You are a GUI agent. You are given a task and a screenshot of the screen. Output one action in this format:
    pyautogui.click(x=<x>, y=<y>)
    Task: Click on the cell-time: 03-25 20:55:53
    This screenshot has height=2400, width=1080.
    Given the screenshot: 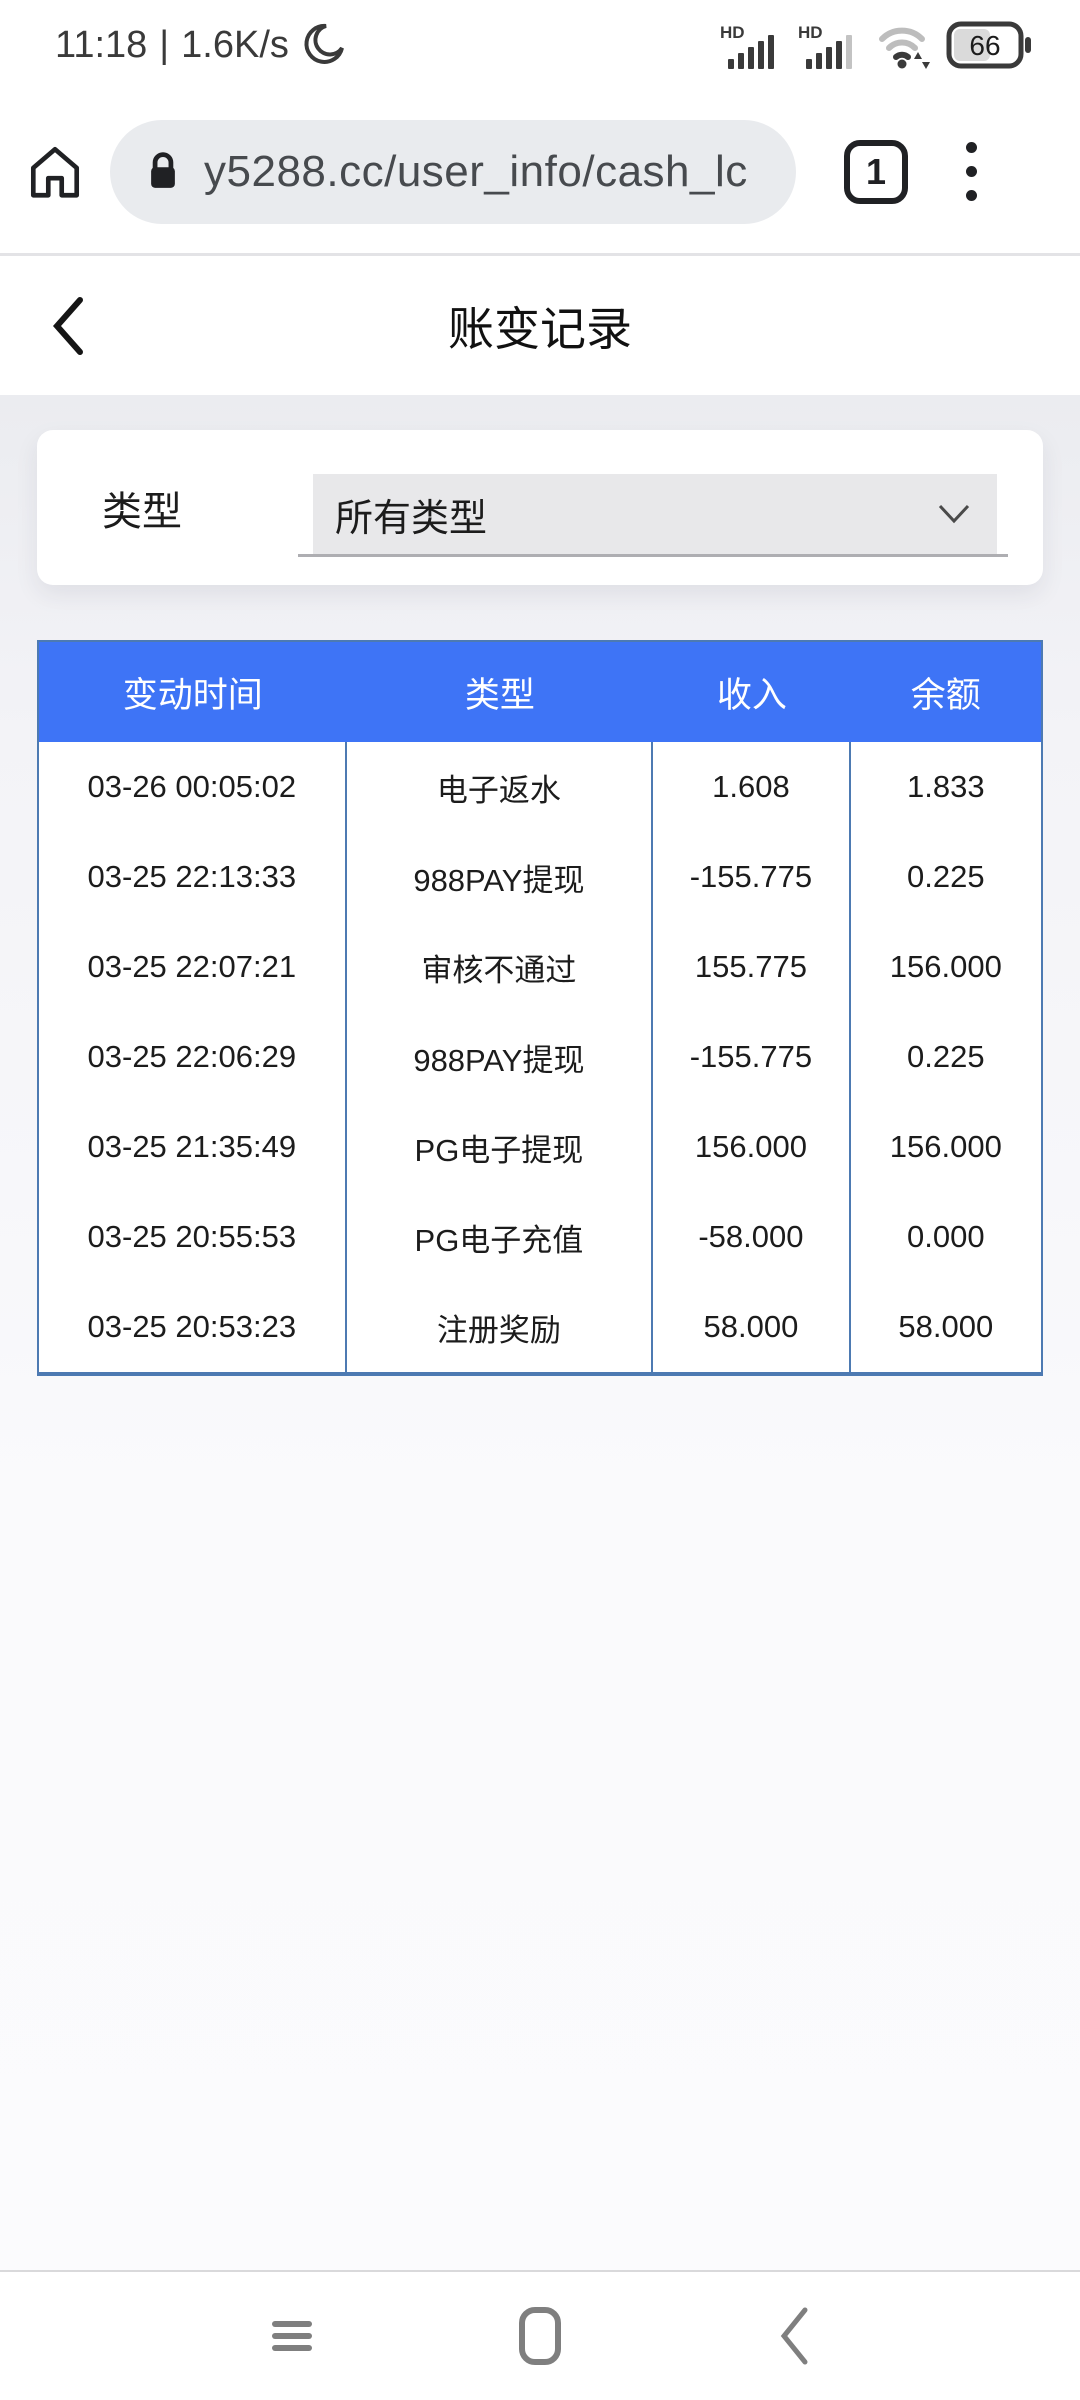 What is the action you would take?
    pyautogui.click(x=193, y=1237)
    